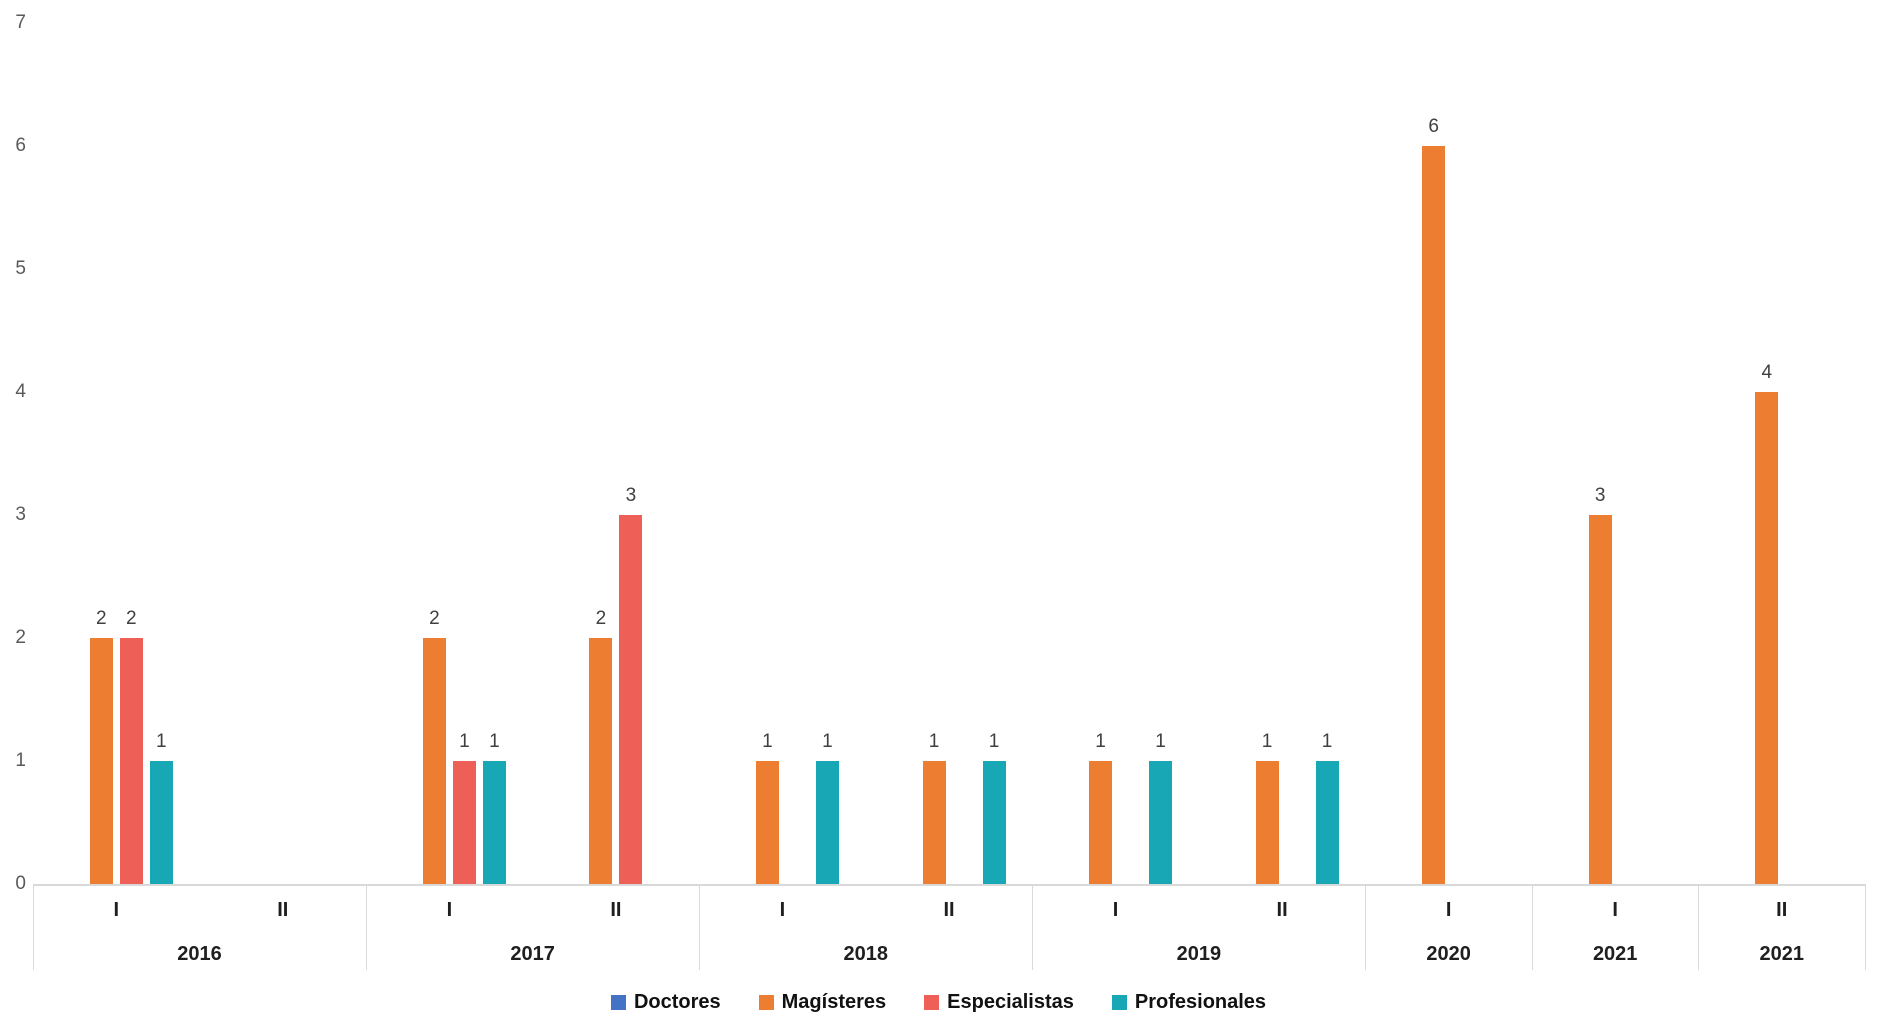  Describe the element at coordinates (101, 761) in the screenshot. I see `bar-magísteres-2016-I` at that location.